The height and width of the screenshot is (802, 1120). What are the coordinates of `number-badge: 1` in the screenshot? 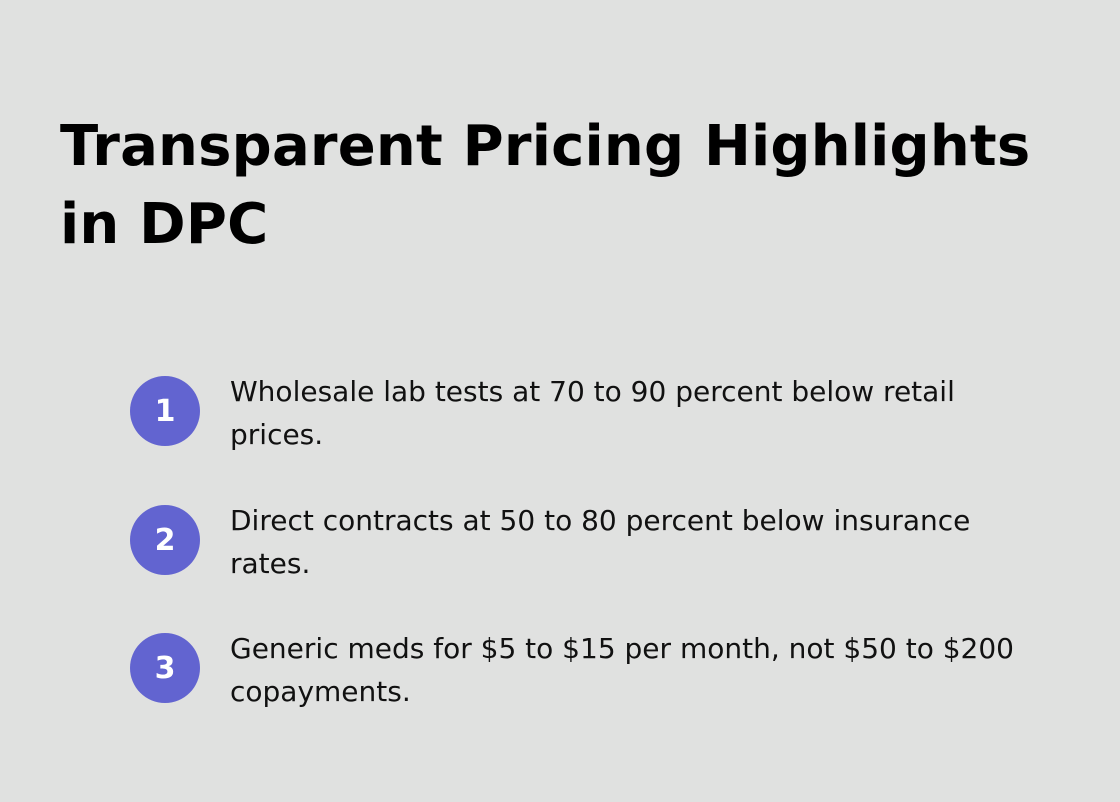 It's located at (165, 411).